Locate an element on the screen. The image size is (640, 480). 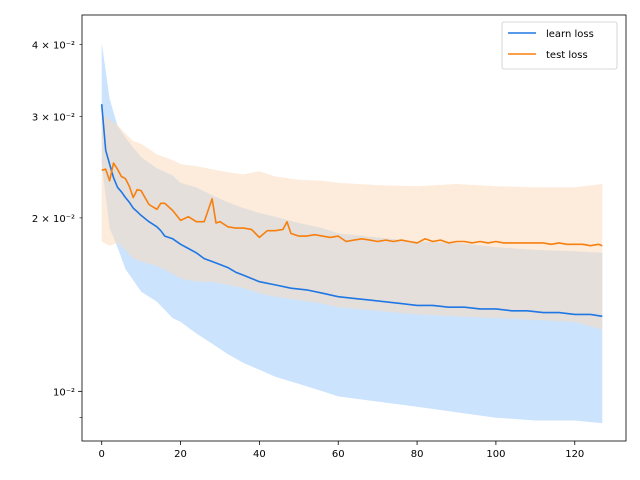
y-tick-label: 4 × 10⁻² is located at coordinates (53, 45).